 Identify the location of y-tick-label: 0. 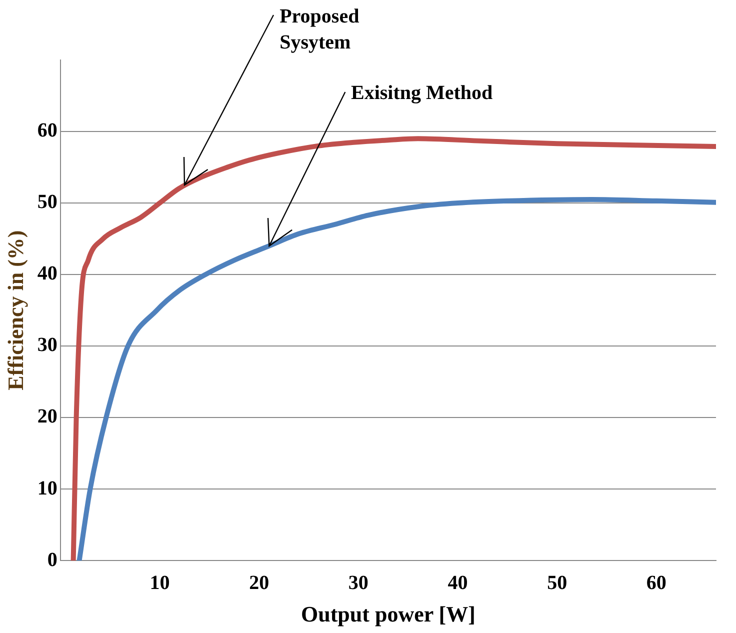
(52, 559).